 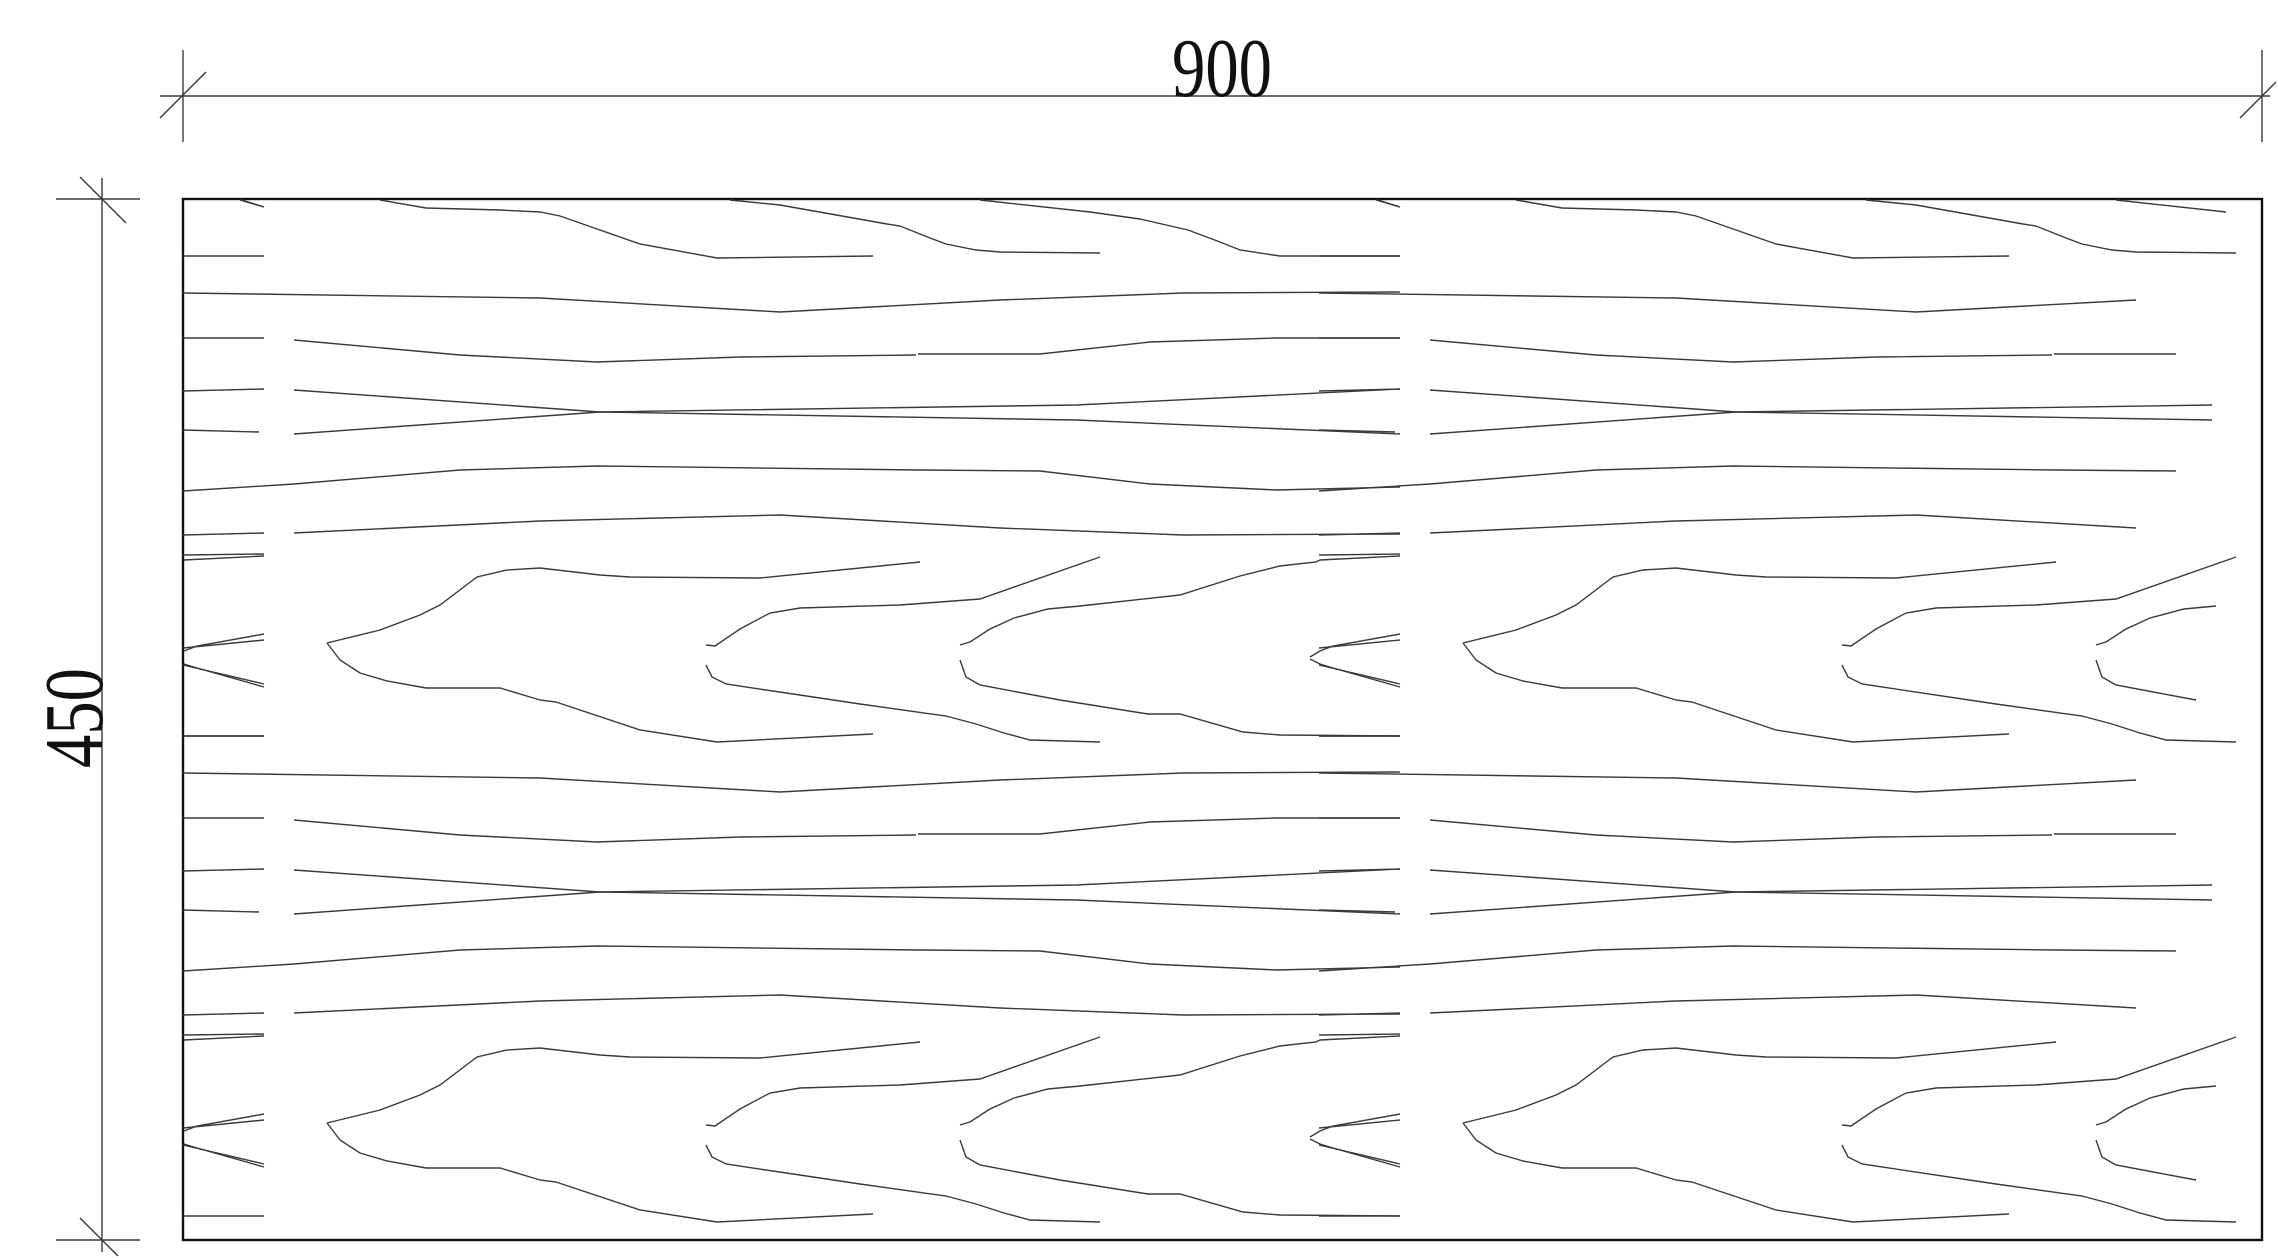 I want to click on height-tick-bottom, so click(x=99, y=1237).